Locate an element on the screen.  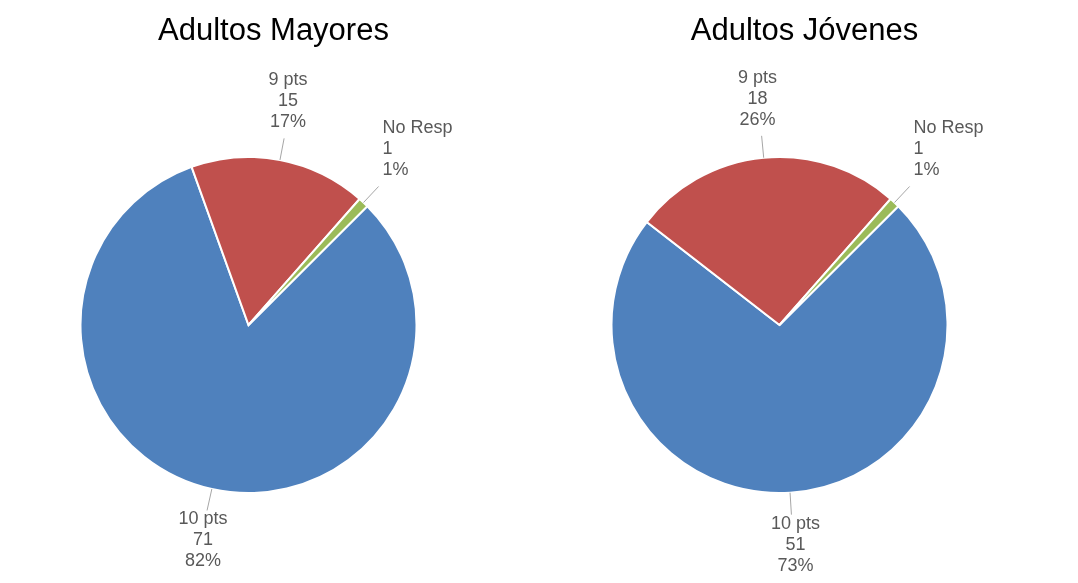
chart-title: Adultos Mayores is located at coordinates (273, 30).